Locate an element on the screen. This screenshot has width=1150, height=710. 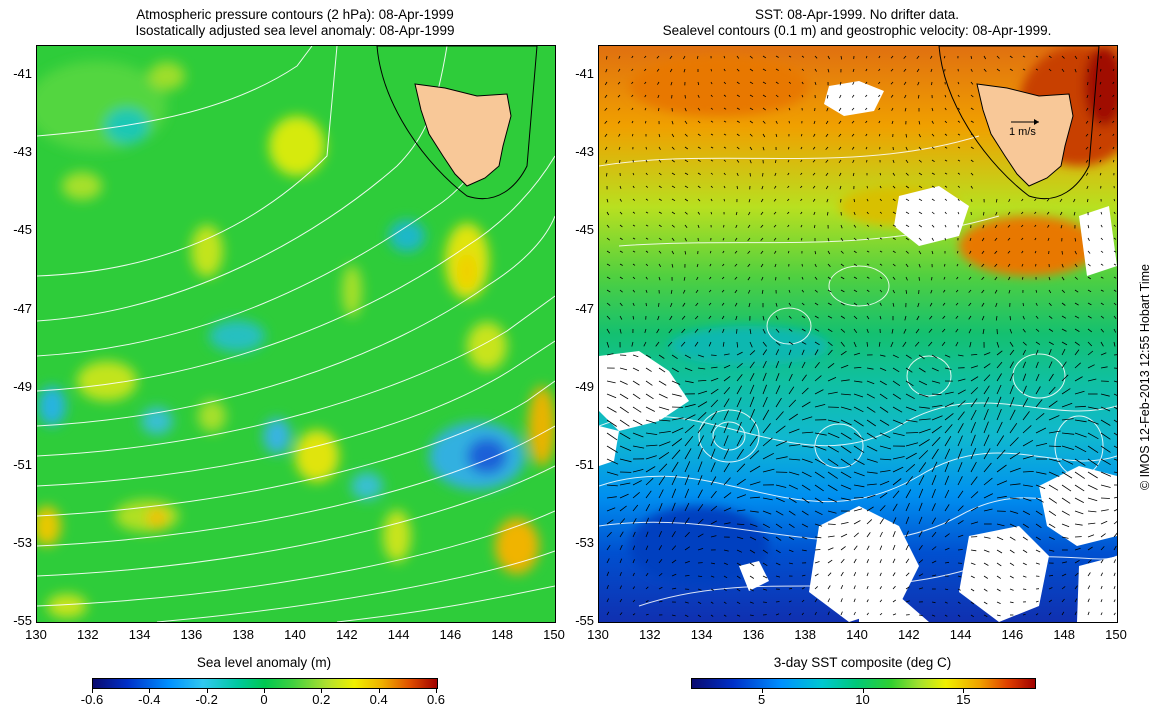
tasmania-landmass-right is located at coordinates (1025, 135).